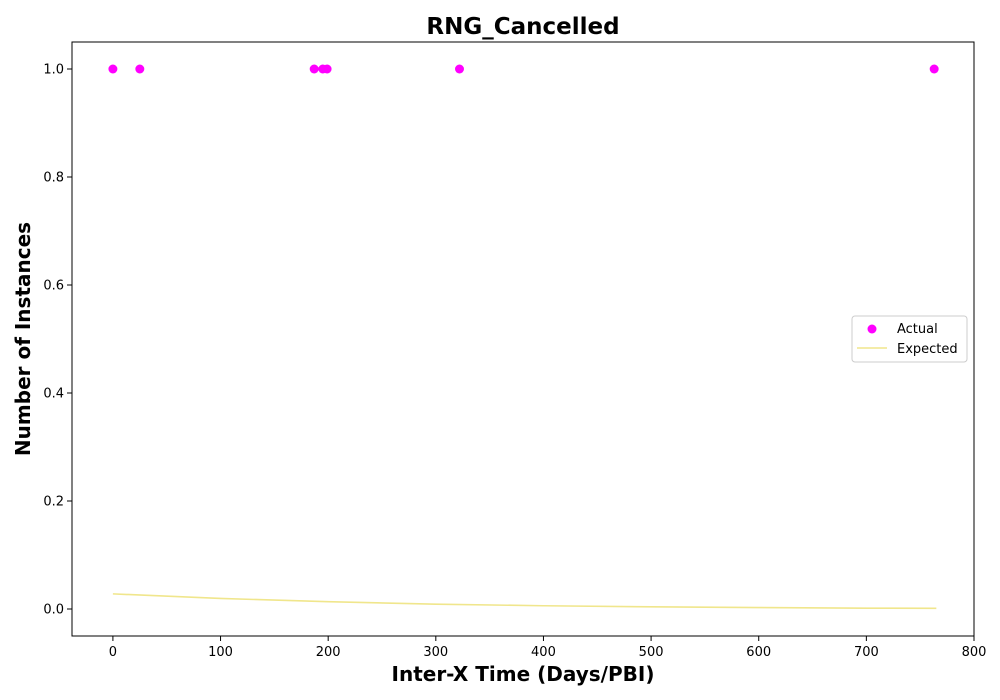 This screenshot has width=1000, height=700. What do you see at coordinates (328, 652) in the screenshot?
I see `x-tick-label: 200` at bounding box center [328, 652].